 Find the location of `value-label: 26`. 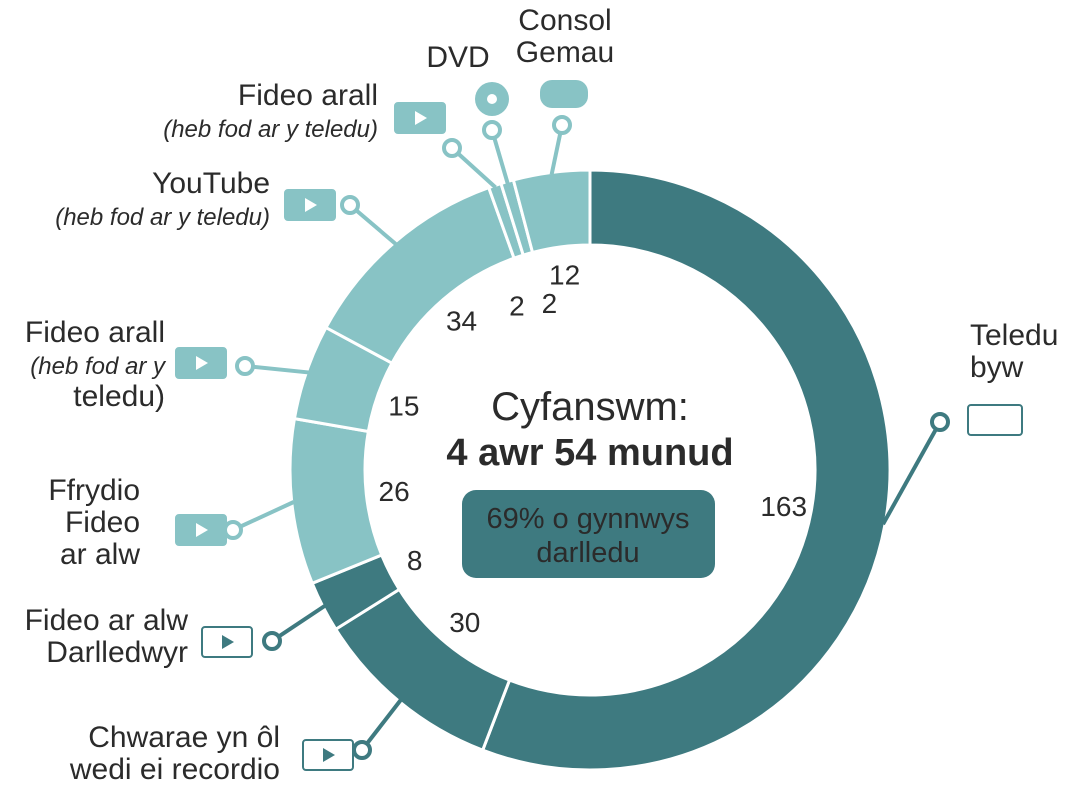

value-label: 26 is located at coordinates (394, 491).